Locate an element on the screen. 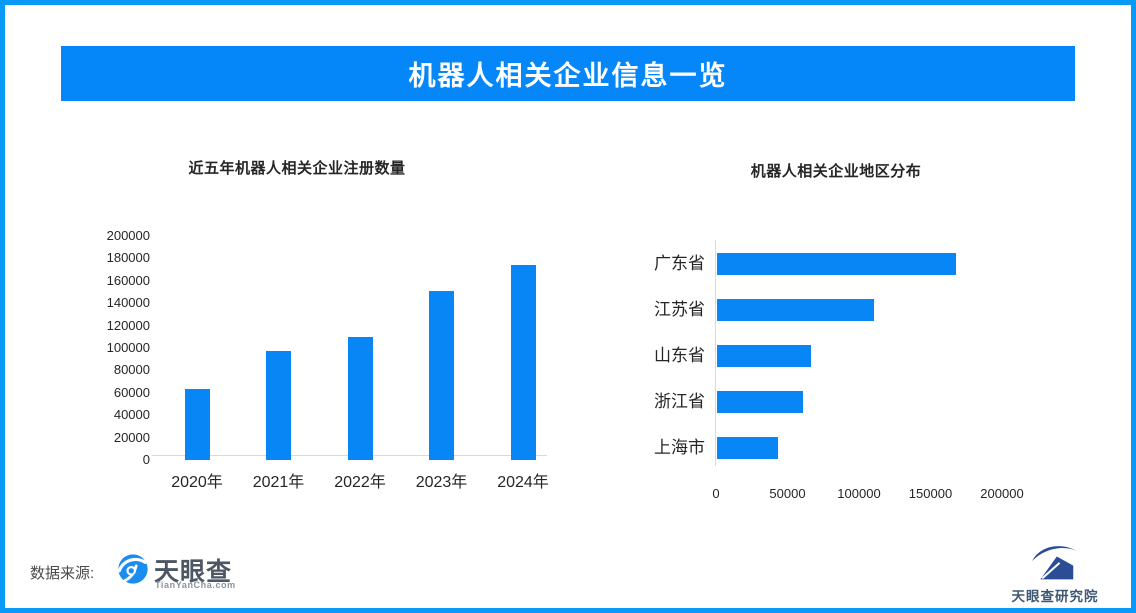 The height and width of the screenshot is (613, 1136). y-axis-tick-label: 120000 is located at coordinates (128, 325).